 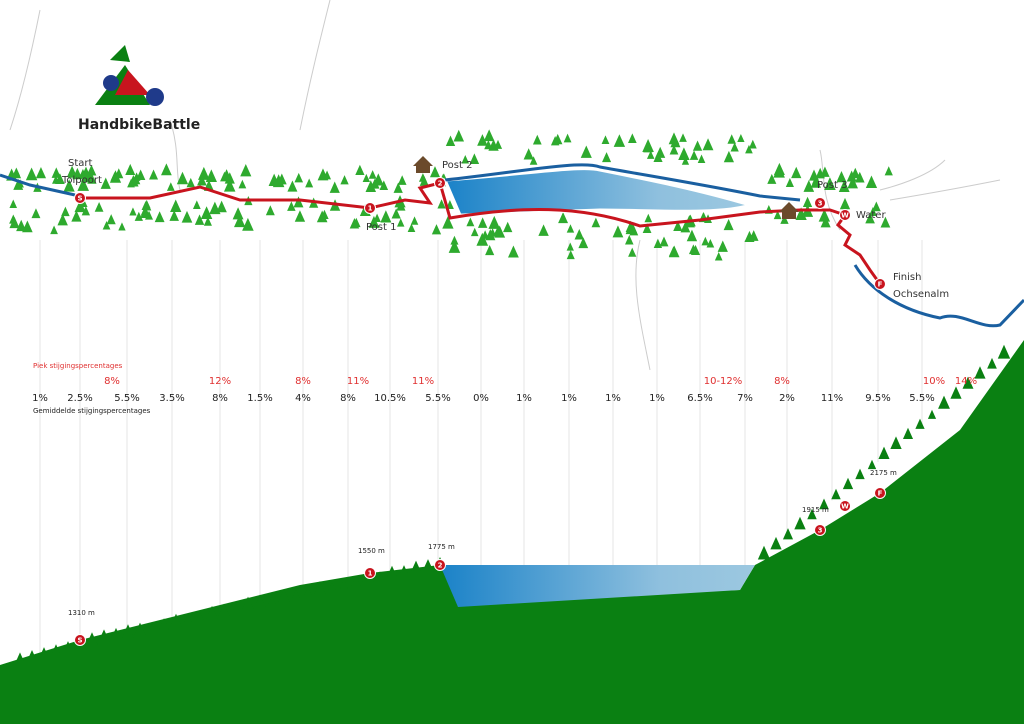 What do you see at coordinates (871, 215) in the screenshot?
I see `water-label: Water` at bounding box center [871, 215].